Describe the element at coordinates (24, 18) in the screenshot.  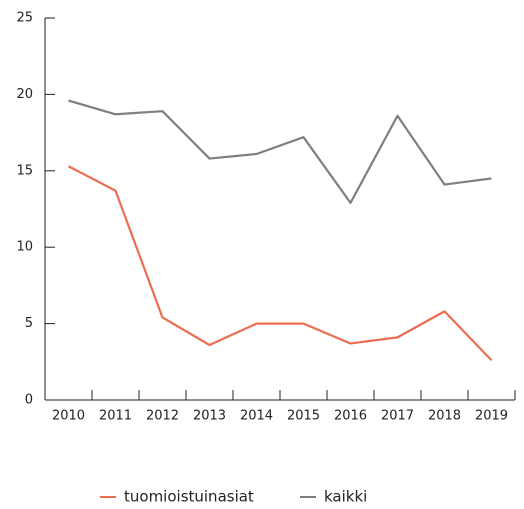
I see `y-tick-label: 25` at that location.